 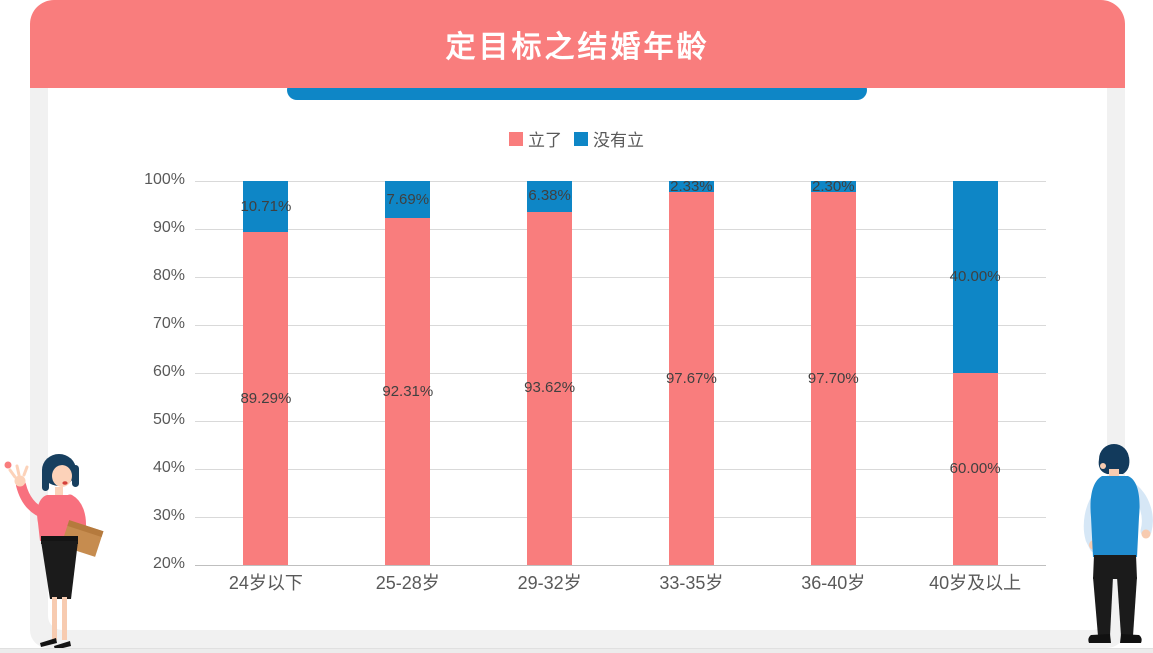 I want to click on bar-value-label: 2.33%, so click(x=691, y=186).